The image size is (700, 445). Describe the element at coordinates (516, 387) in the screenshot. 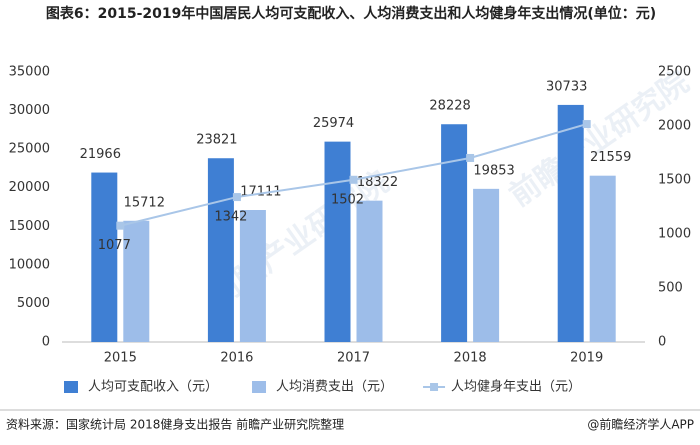

I see `legend-label: 人均健身年支出（元）` at that location.